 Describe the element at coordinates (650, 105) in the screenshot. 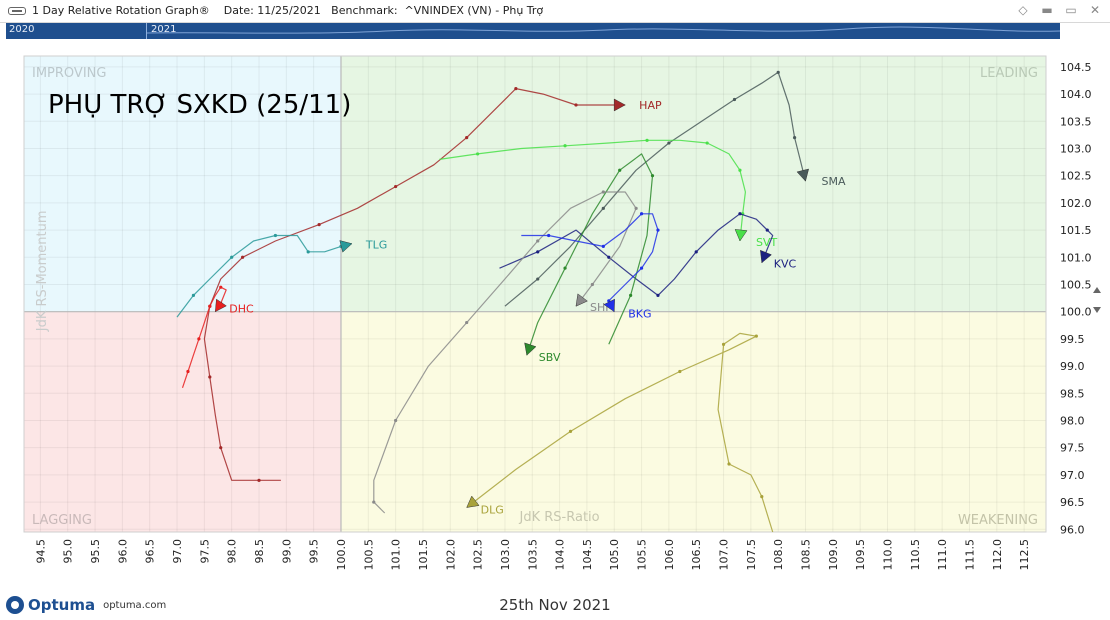

I see `series-label-hap: HAP` at that location.